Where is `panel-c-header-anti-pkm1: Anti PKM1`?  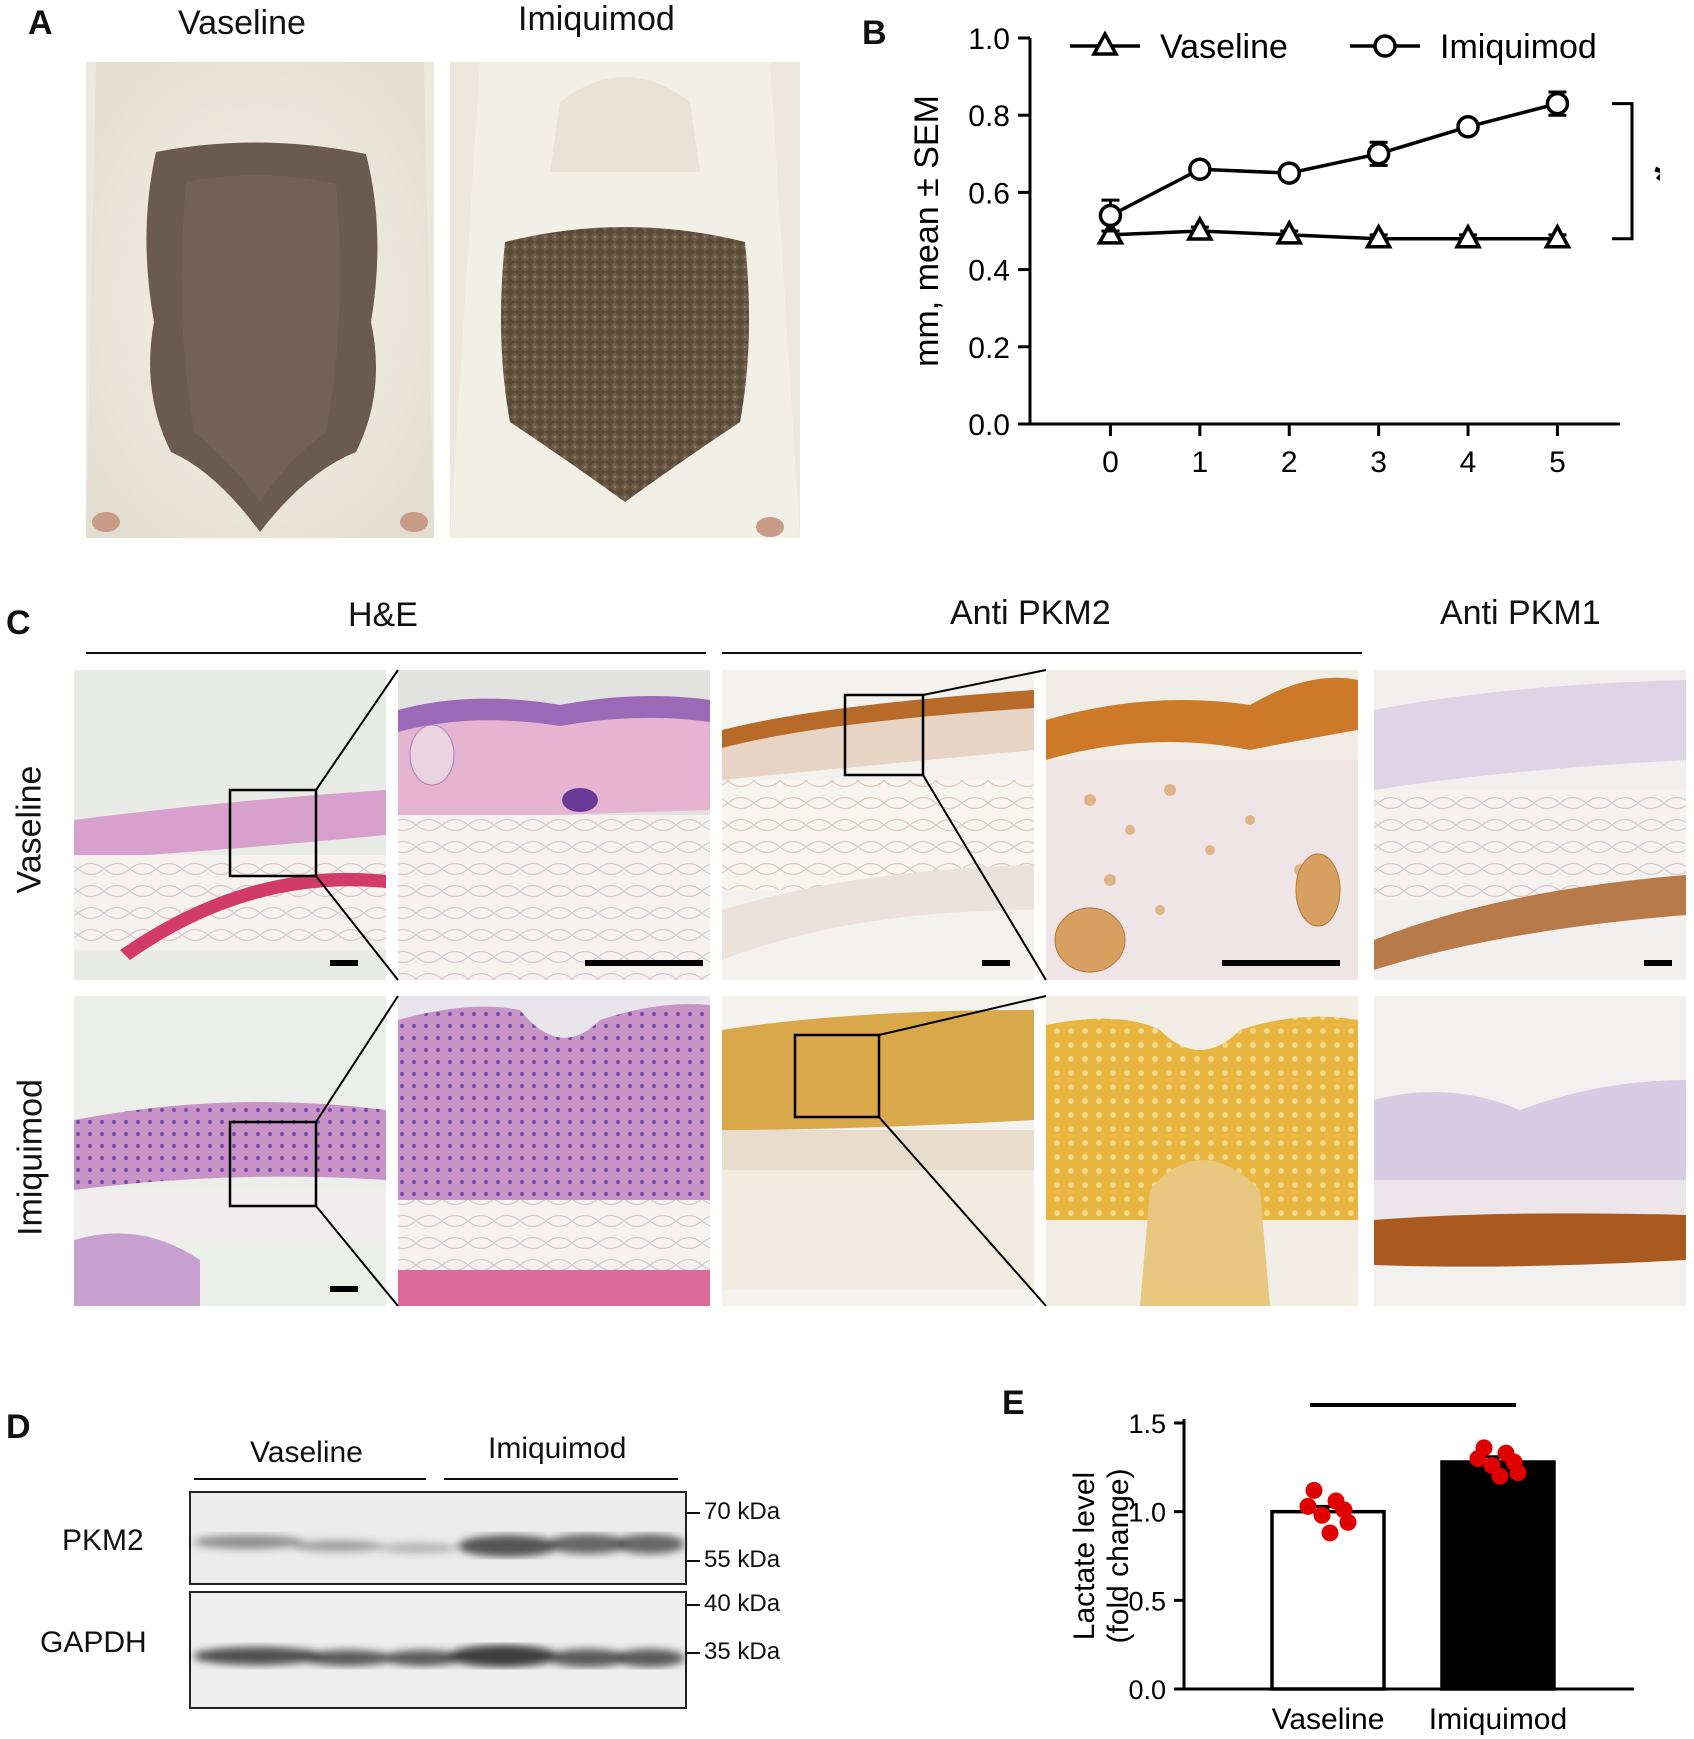 panel-c-header-anti-pkm1: Anti PKM1 is located at coordinates (1520, 613).